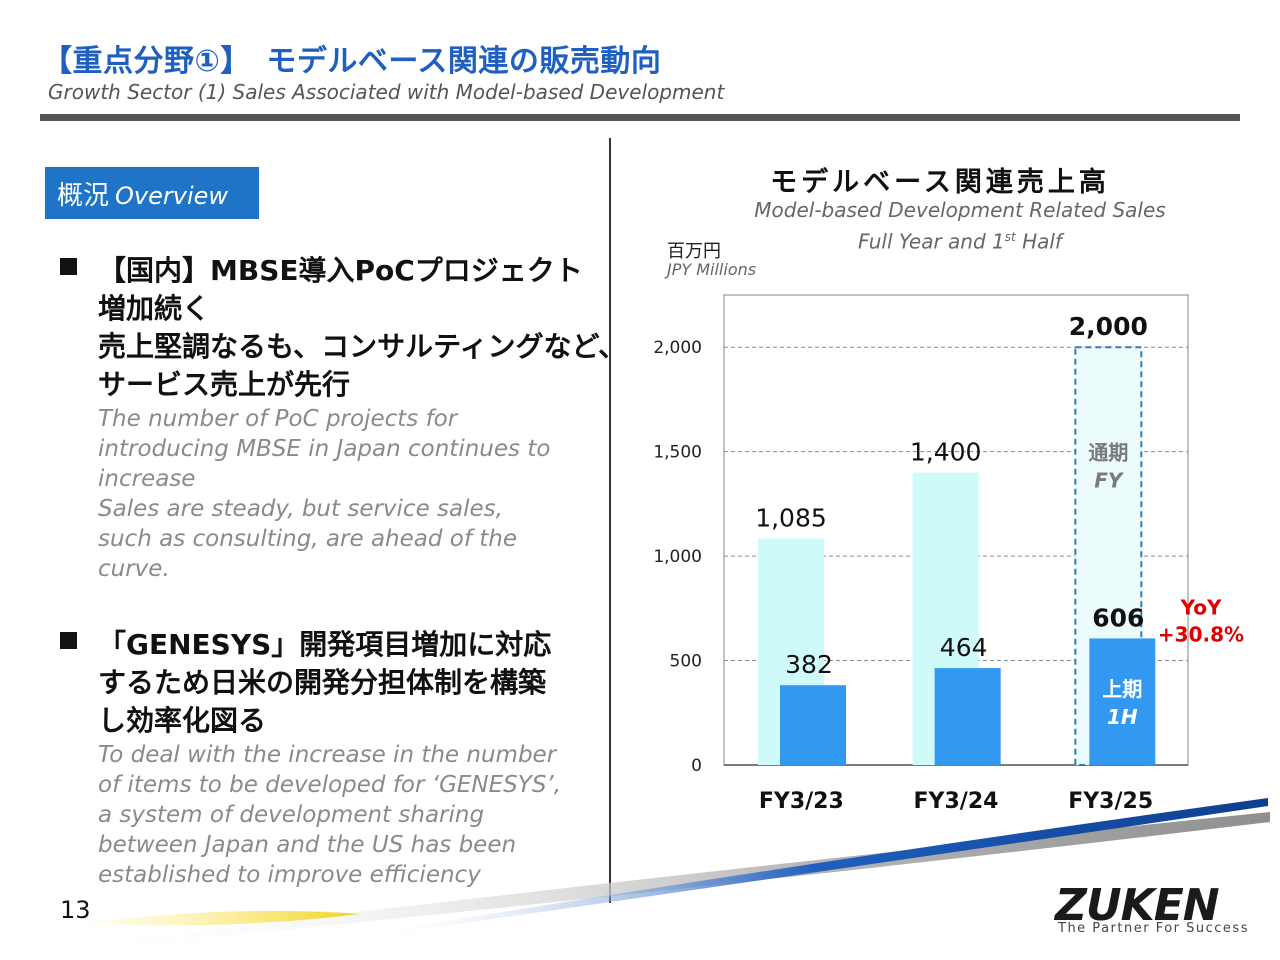 The height and width of the screenshot is (960, 1280). I want to click on y-tick-label: 500, so click(686, 662).